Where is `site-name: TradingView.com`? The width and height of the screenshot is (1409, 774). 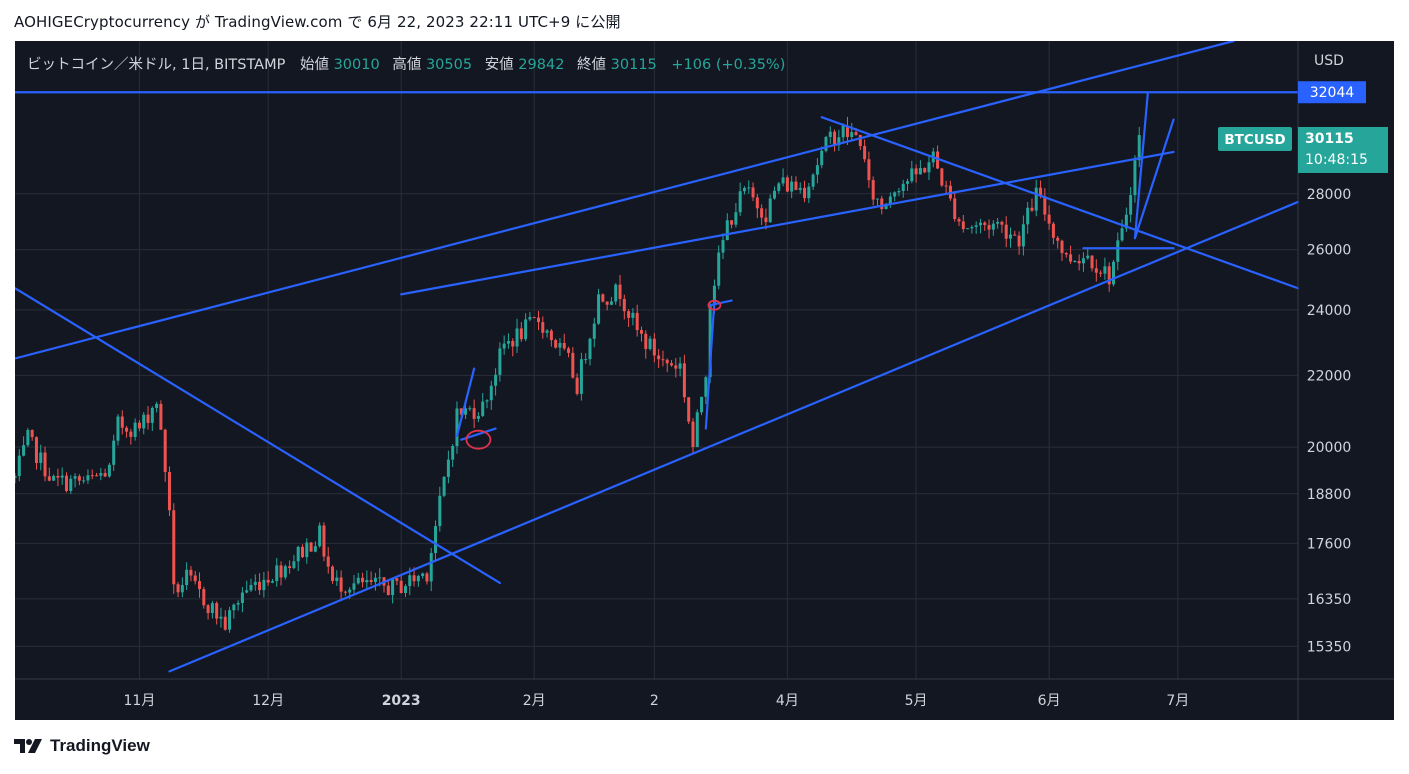 site-name: TradingView.com is located at coordinates (278, 22).